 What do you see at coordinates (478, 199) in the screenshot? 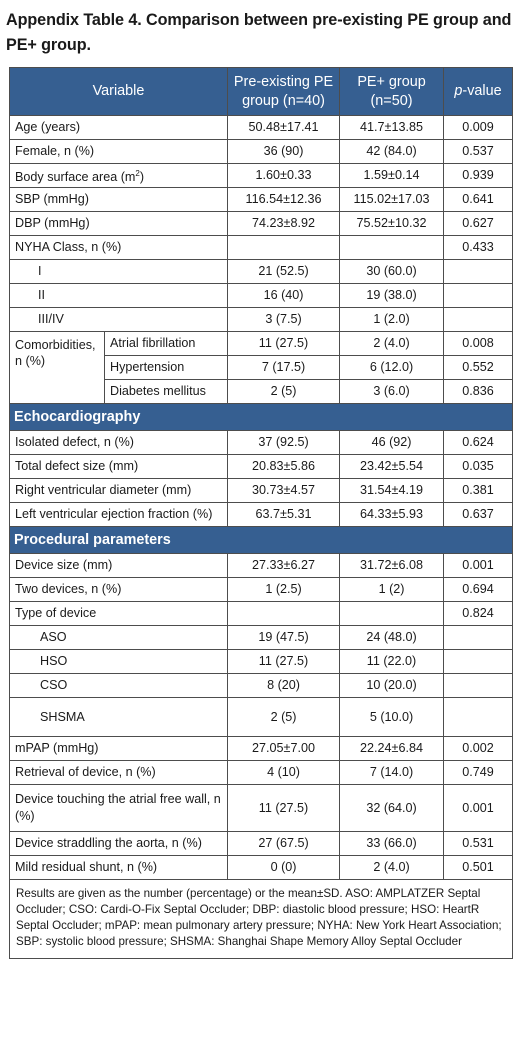
I see `cell-p-value: 0.641` at bounding box center [478, 199].